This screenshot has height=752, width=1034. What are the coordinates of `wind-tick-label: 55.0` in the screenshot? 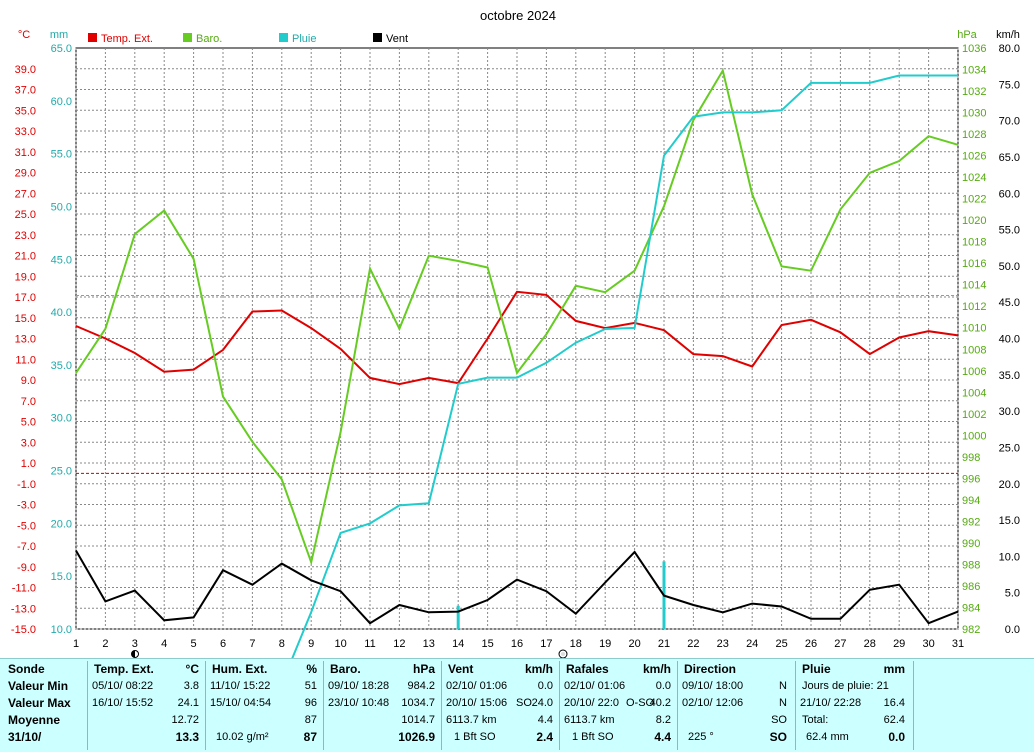 It's located at (1009, 231).